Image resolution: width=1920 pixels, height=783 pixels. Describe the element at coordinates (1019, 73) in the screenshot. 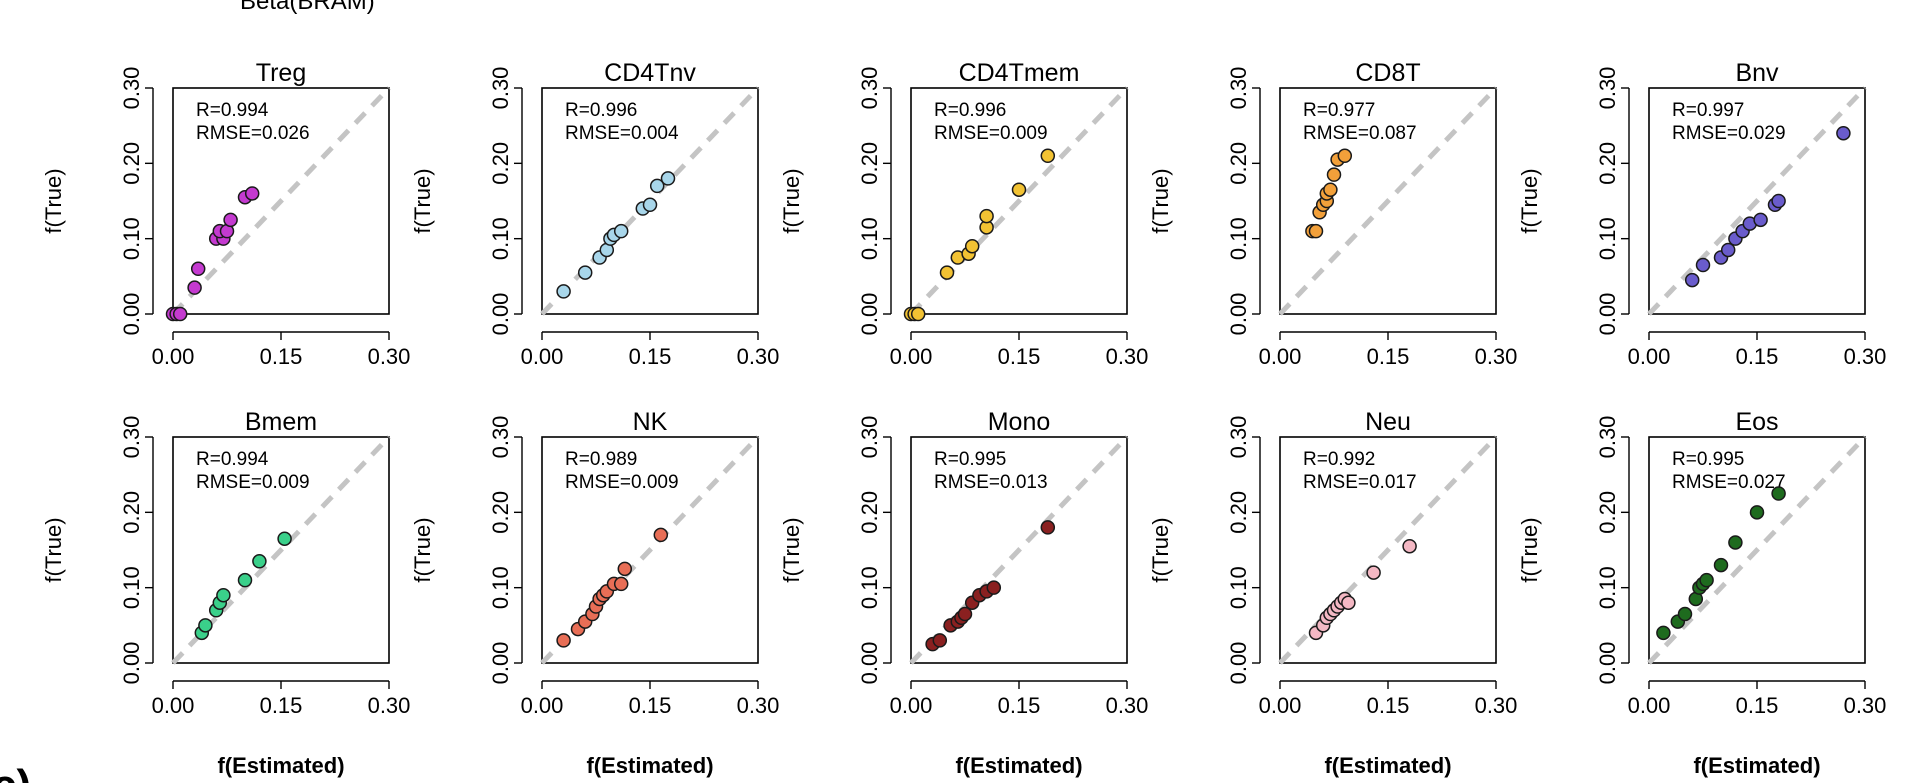

I see `panel-title: CD4Tmem` at that location.